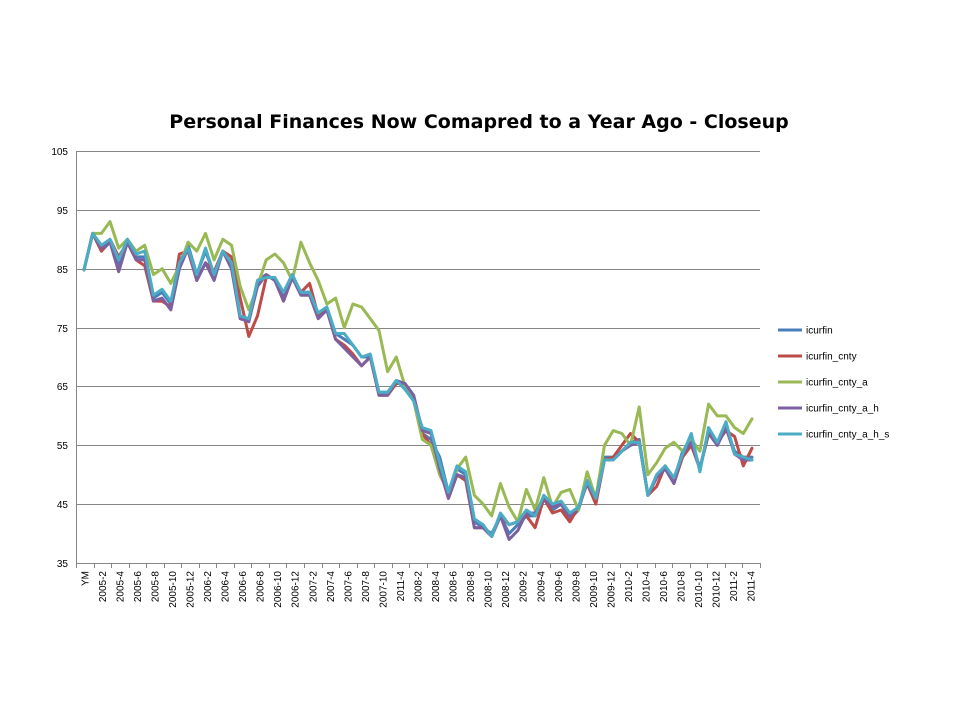 The width and height of the screenshot is (960, 720). What do you see at coordinates (63, 211) in the screenshot?
I see `y-tick-label: 95` at bounding box center [63, 211].